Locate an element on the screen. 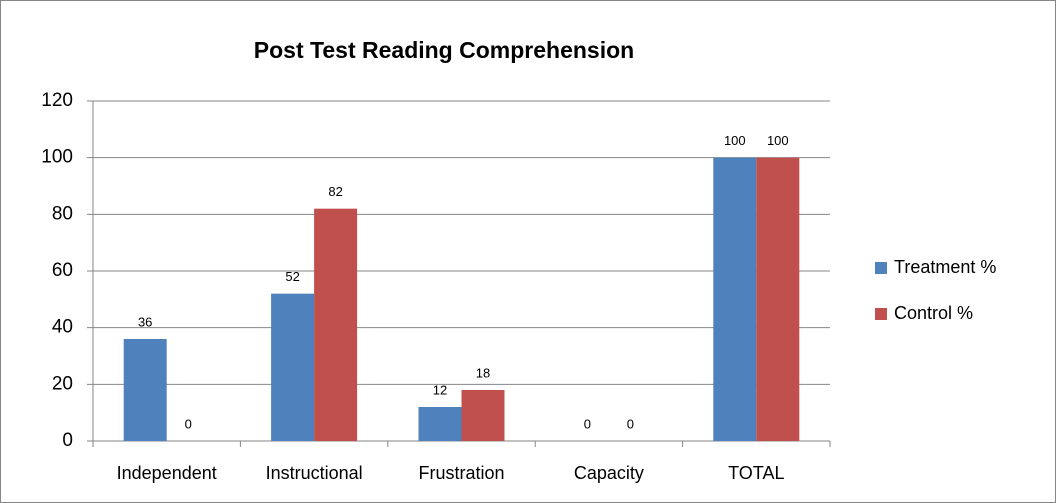  y-tick-label: 60 is located at coordinates (62, 270).